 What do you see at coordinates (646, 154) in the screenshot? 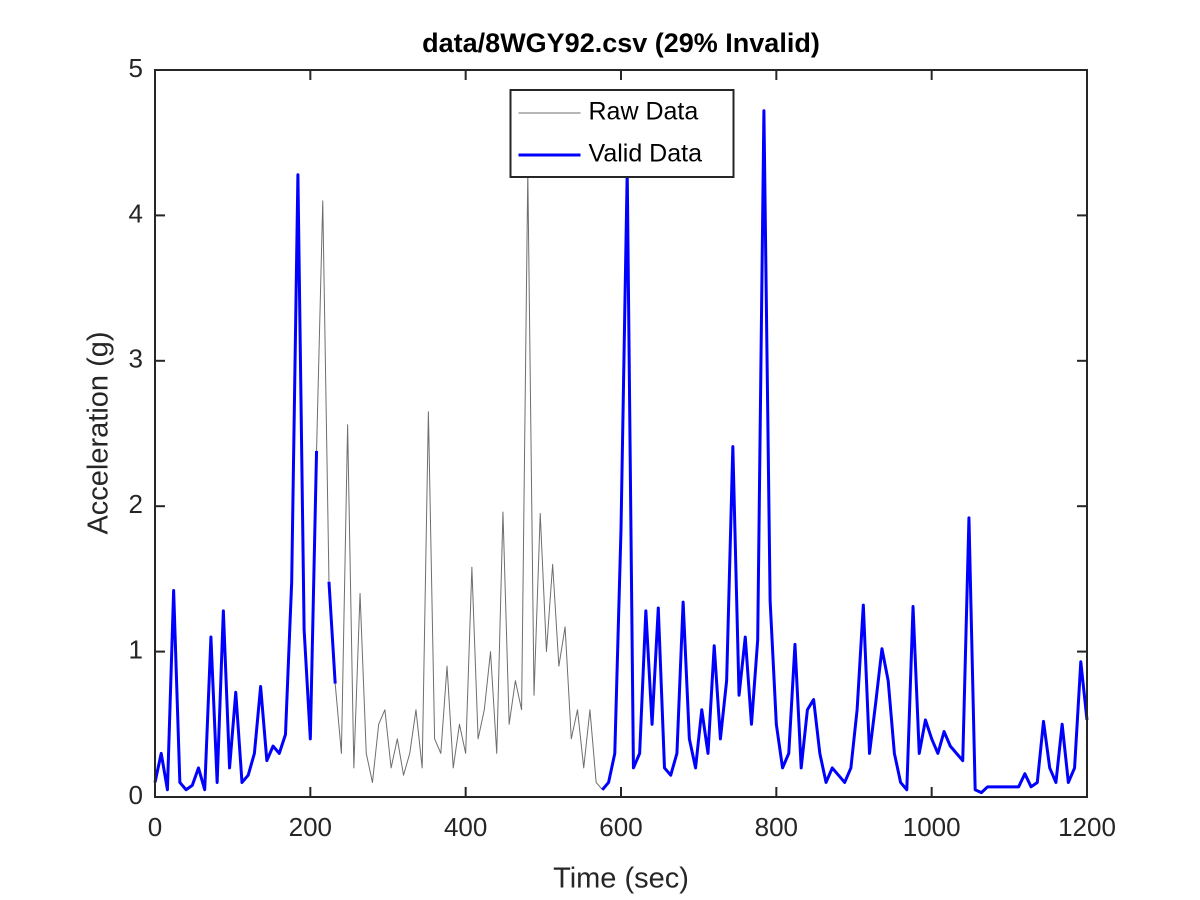
I see `legend-label: Valid Data` at bounding box center [646, 154].